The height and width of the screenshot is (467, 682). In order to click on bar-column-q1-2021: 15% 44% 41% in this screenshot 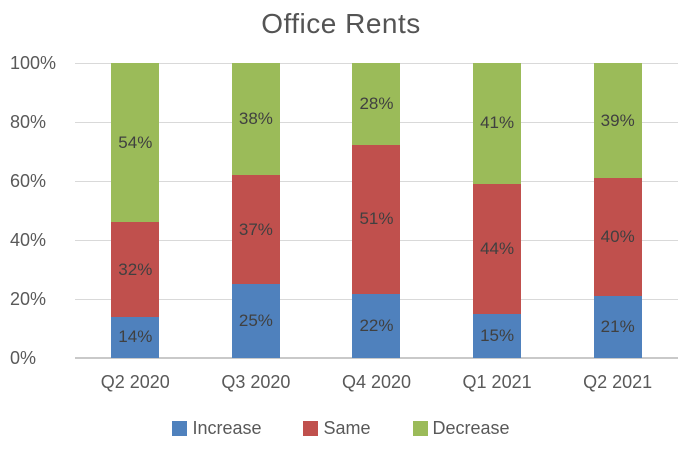, I will do `click(497, 210)`.